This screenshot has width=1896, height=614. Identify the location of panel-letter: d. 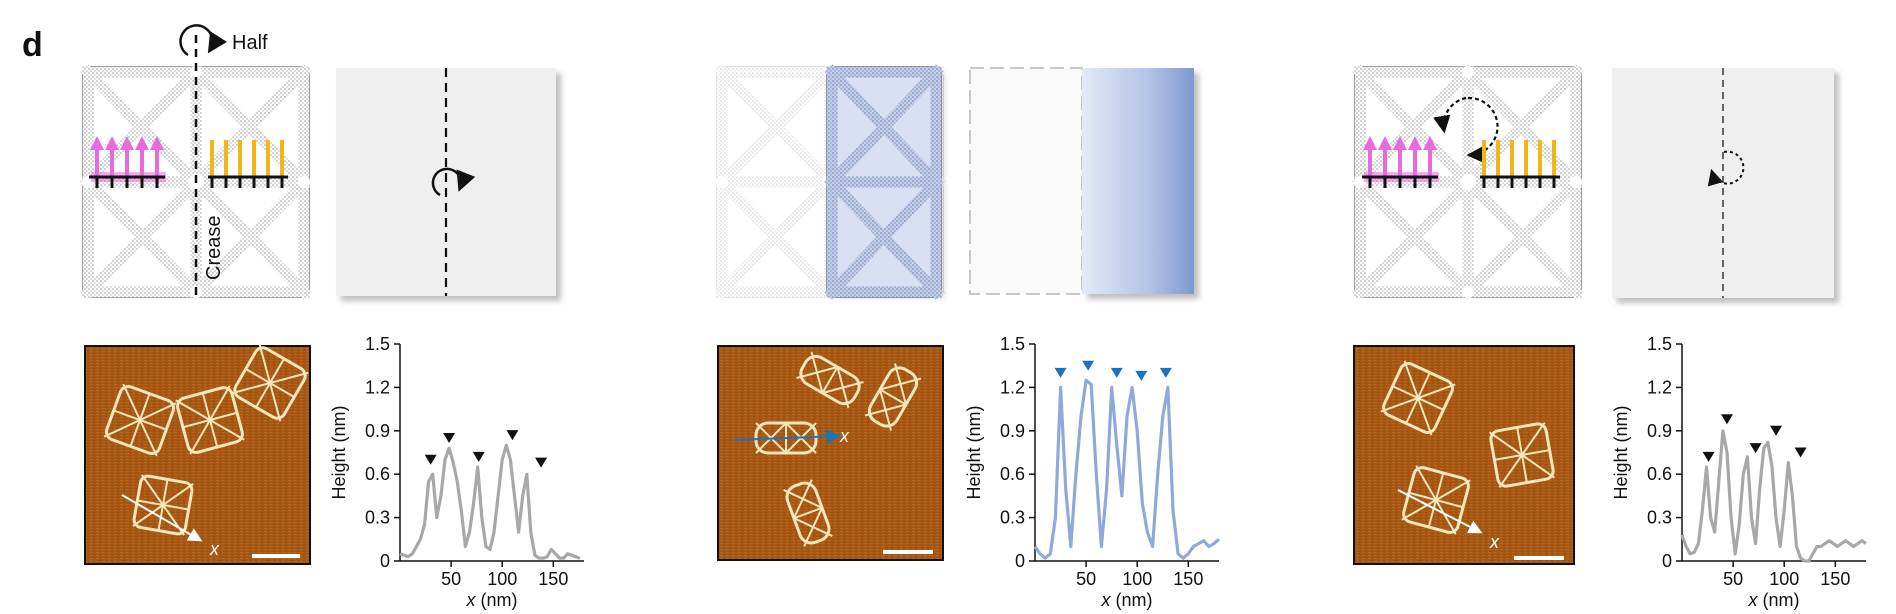
(32, 45).